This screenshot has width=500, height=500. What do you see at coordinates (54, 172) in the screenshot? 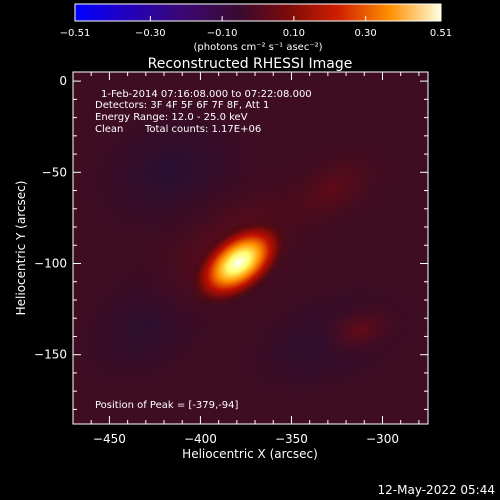
I see `y-tick-label-1: −50` at bounding box center [54, 172].